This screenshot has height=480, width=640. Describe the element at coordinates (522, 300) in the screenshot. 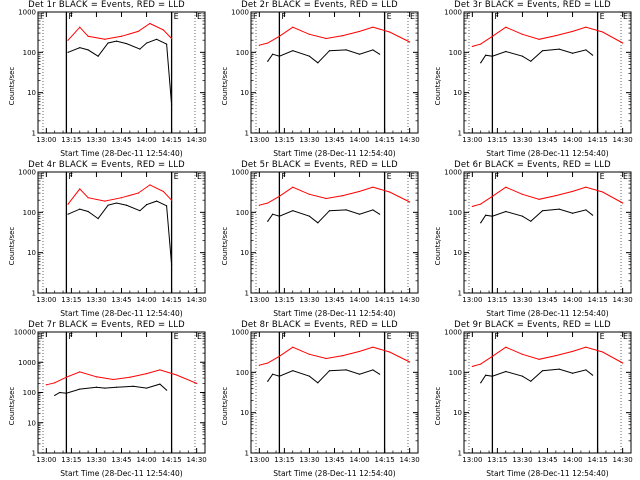

I see `x-tick-label: 13:30` at that location.